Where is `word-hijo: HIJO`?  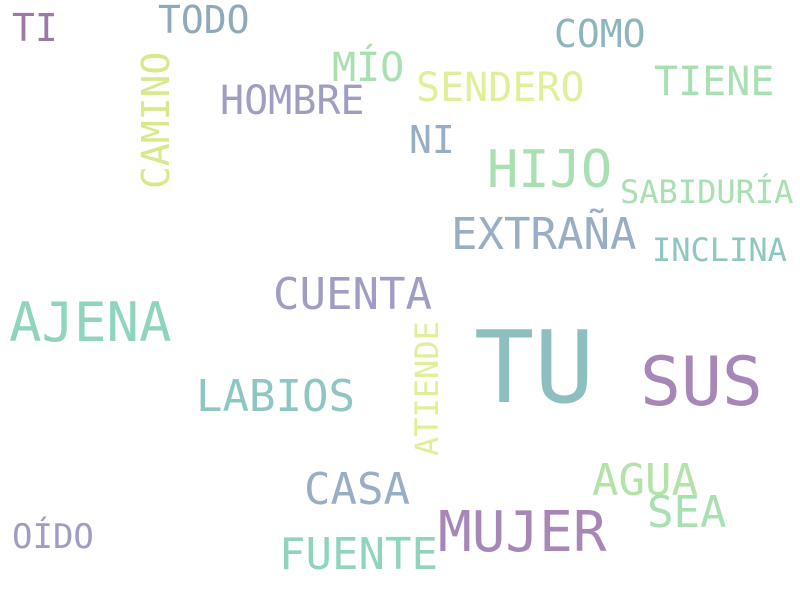 word-hijo: HIJO is located at coordinates (550, 170).